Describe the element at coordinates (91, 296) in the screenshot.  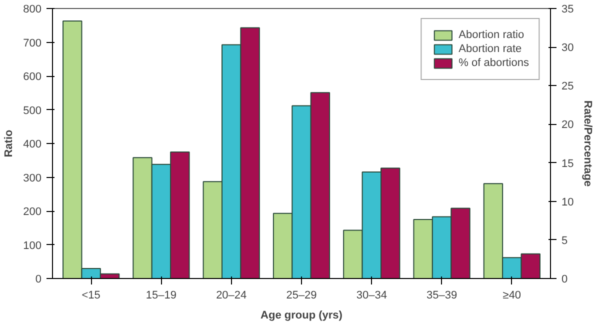
I see `x-tick-label: <15` at that location.